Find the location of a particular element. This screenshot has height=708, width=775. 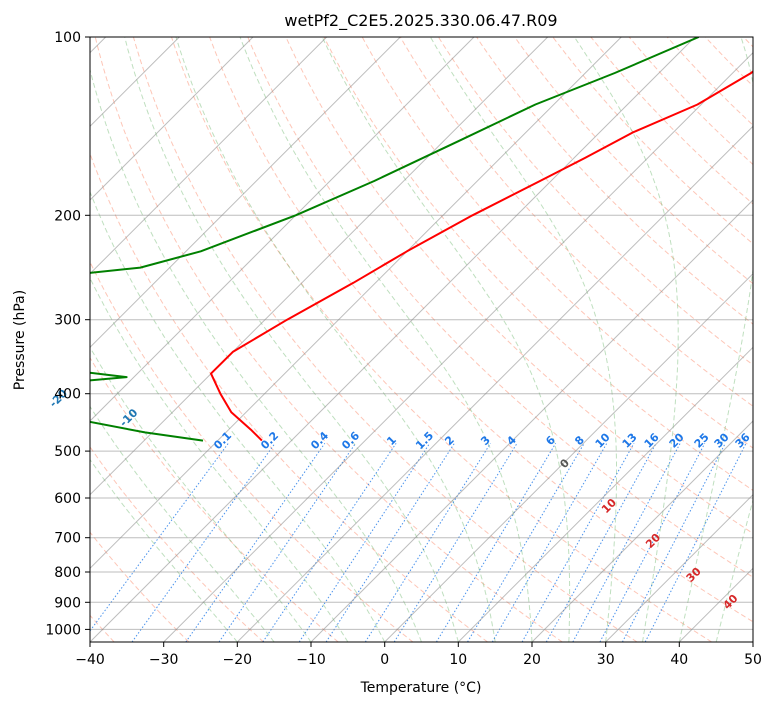

x-tick-label: 20 is located at coordinates (532, 660).